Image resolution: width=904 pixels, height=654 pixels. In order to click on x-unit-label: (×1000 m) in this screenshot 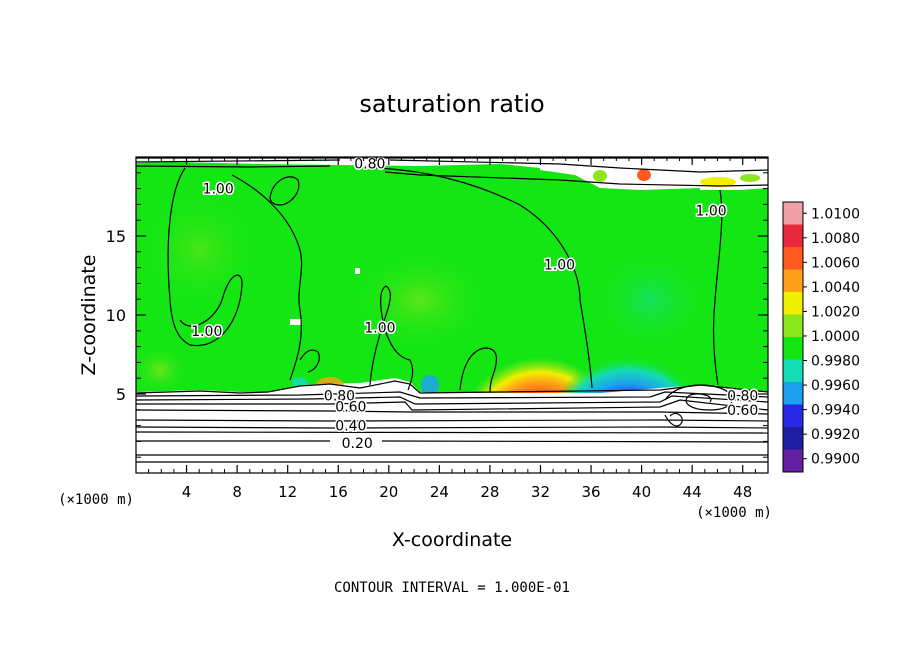, I will do `click(96, 500)`.